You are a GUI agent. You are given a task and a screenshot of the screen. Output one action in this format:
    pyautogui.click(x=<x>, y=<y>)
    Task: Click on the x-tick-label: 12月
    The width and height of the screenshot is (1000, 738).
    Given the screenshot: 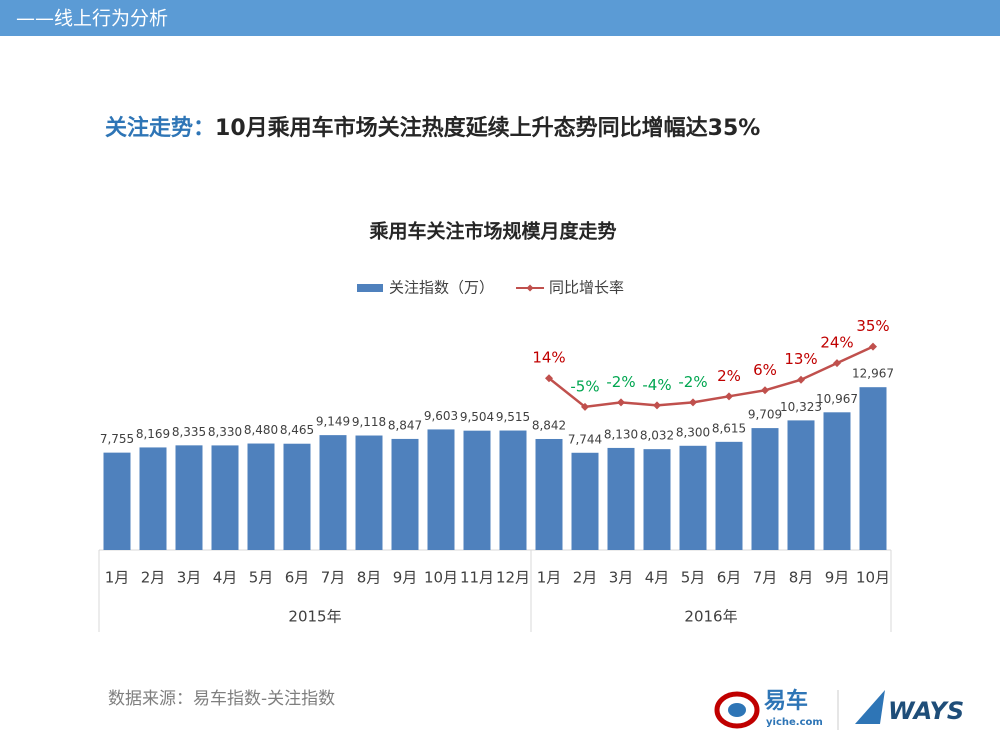 What is the action you would take?
    pyautogui.click(x=513, y=578)
    